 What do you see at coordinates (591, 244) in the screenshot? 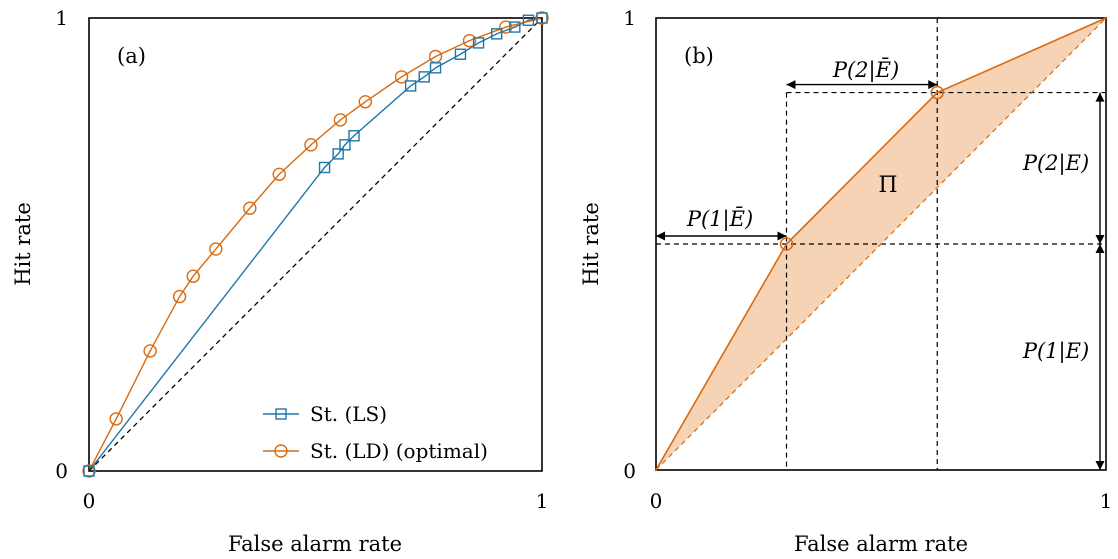
I see `panel-b-ylabel: Hit rate` at bounding box center [591, 244].